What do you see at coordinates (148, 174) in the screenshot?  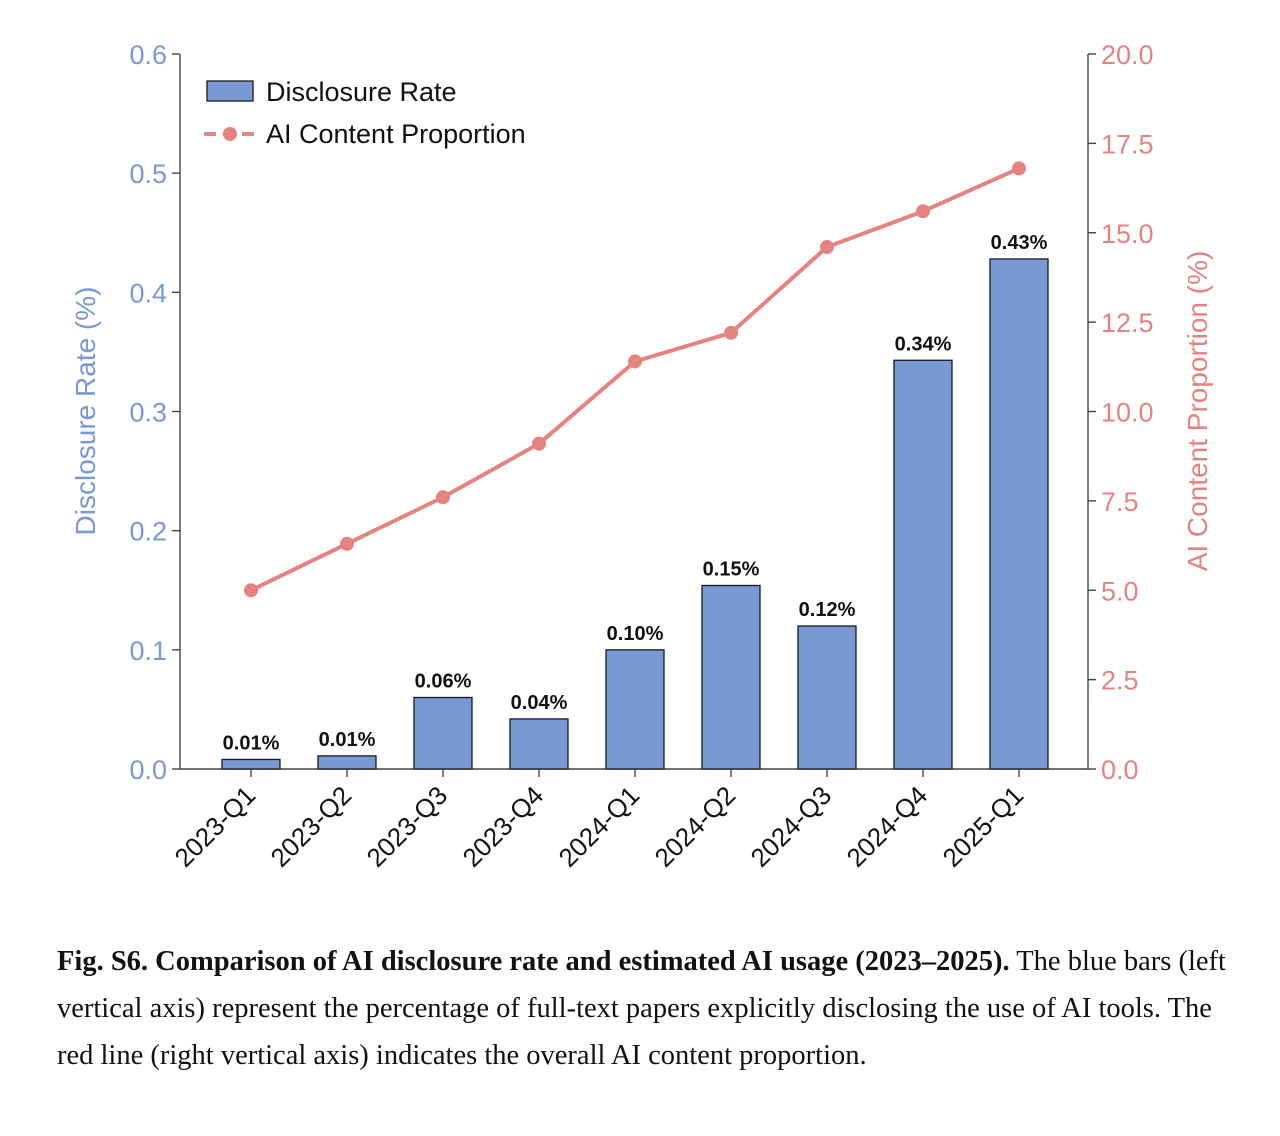 I see `y-left-tick-label: 0.5` at bounding box center [148, 174].